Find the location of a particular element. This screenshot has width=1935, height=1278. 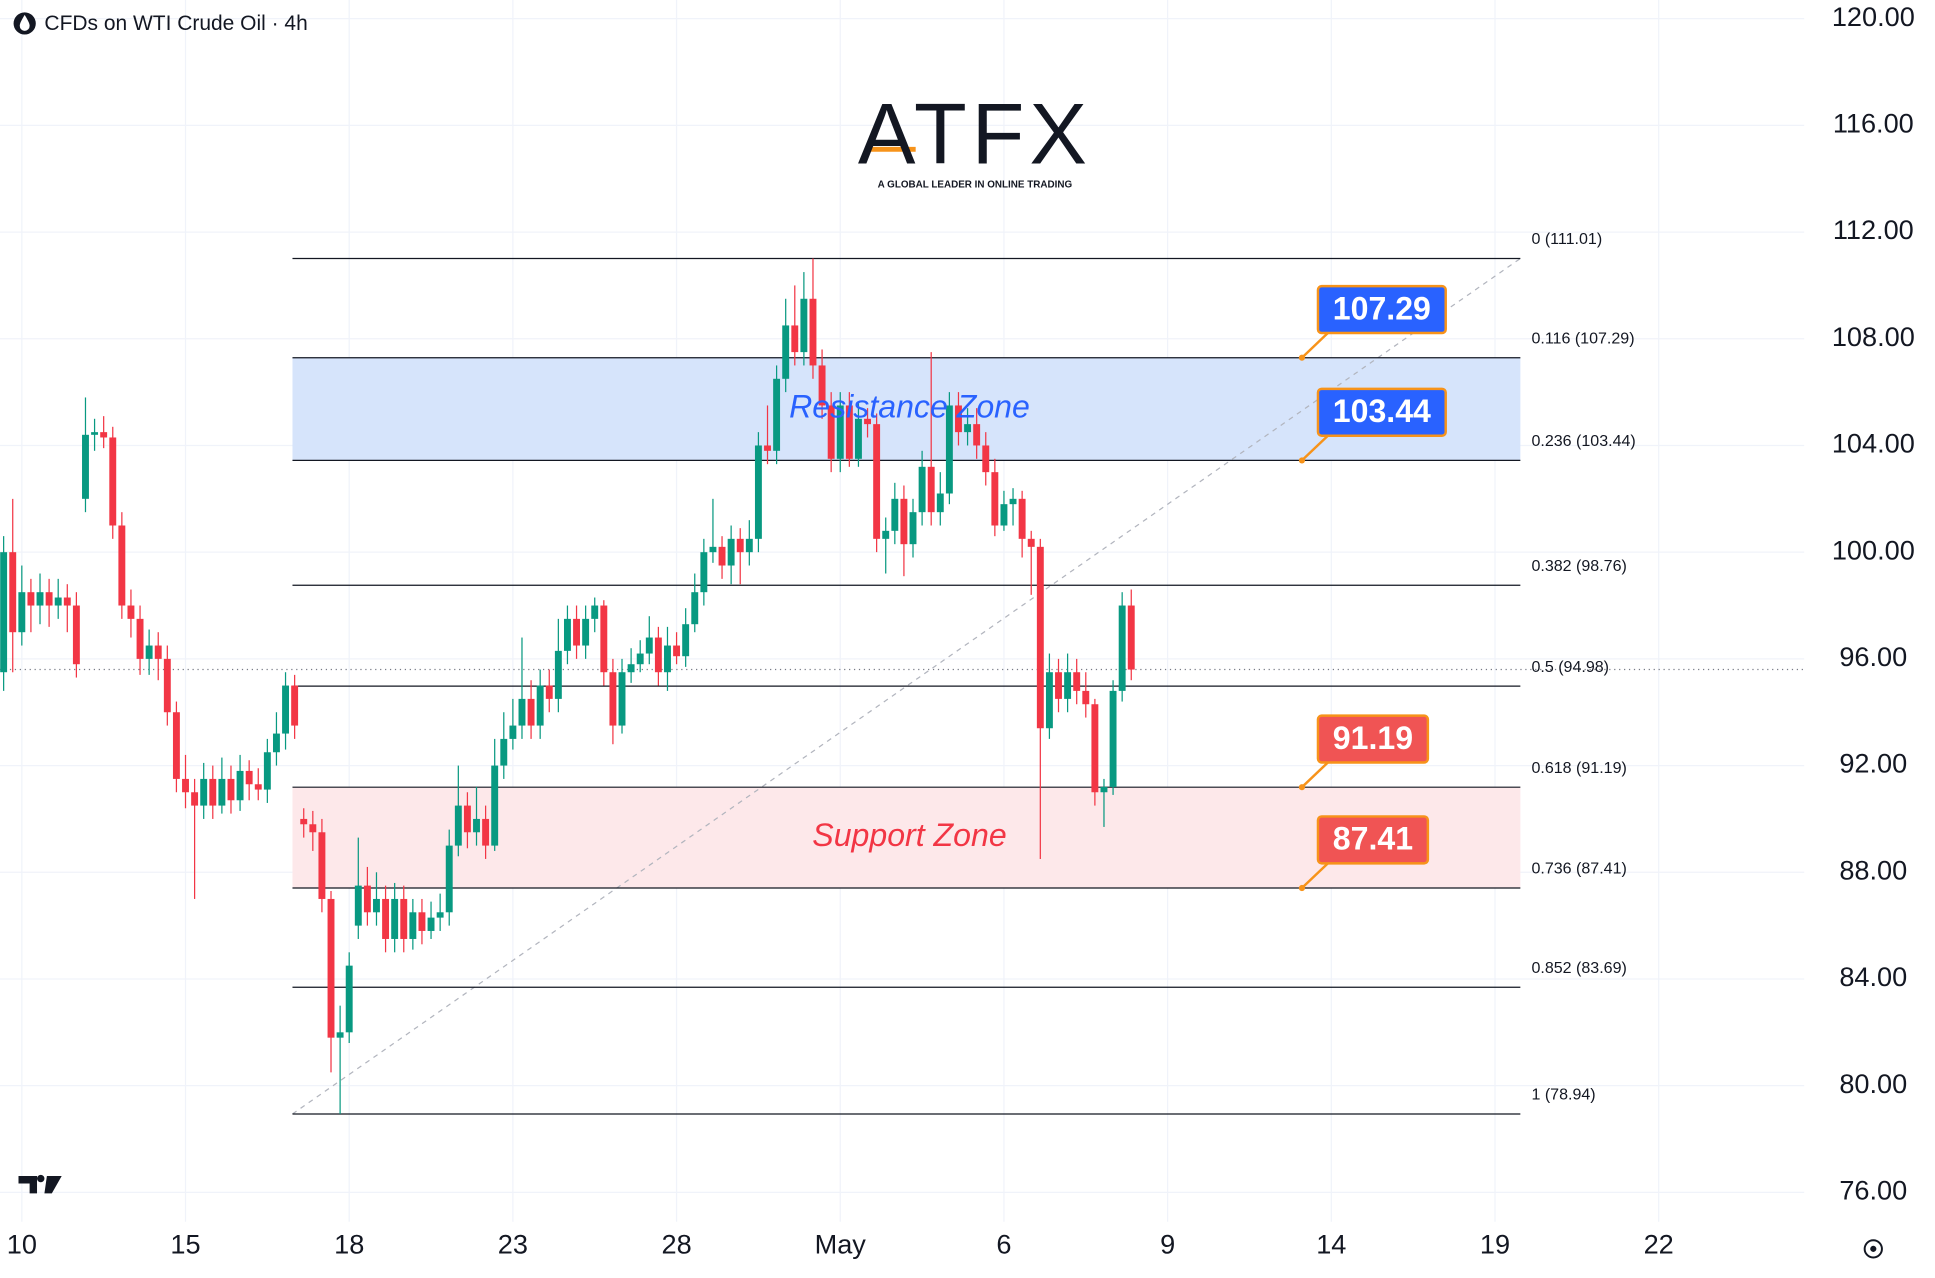

settings-icon is located at coordinates (1873, 1249).